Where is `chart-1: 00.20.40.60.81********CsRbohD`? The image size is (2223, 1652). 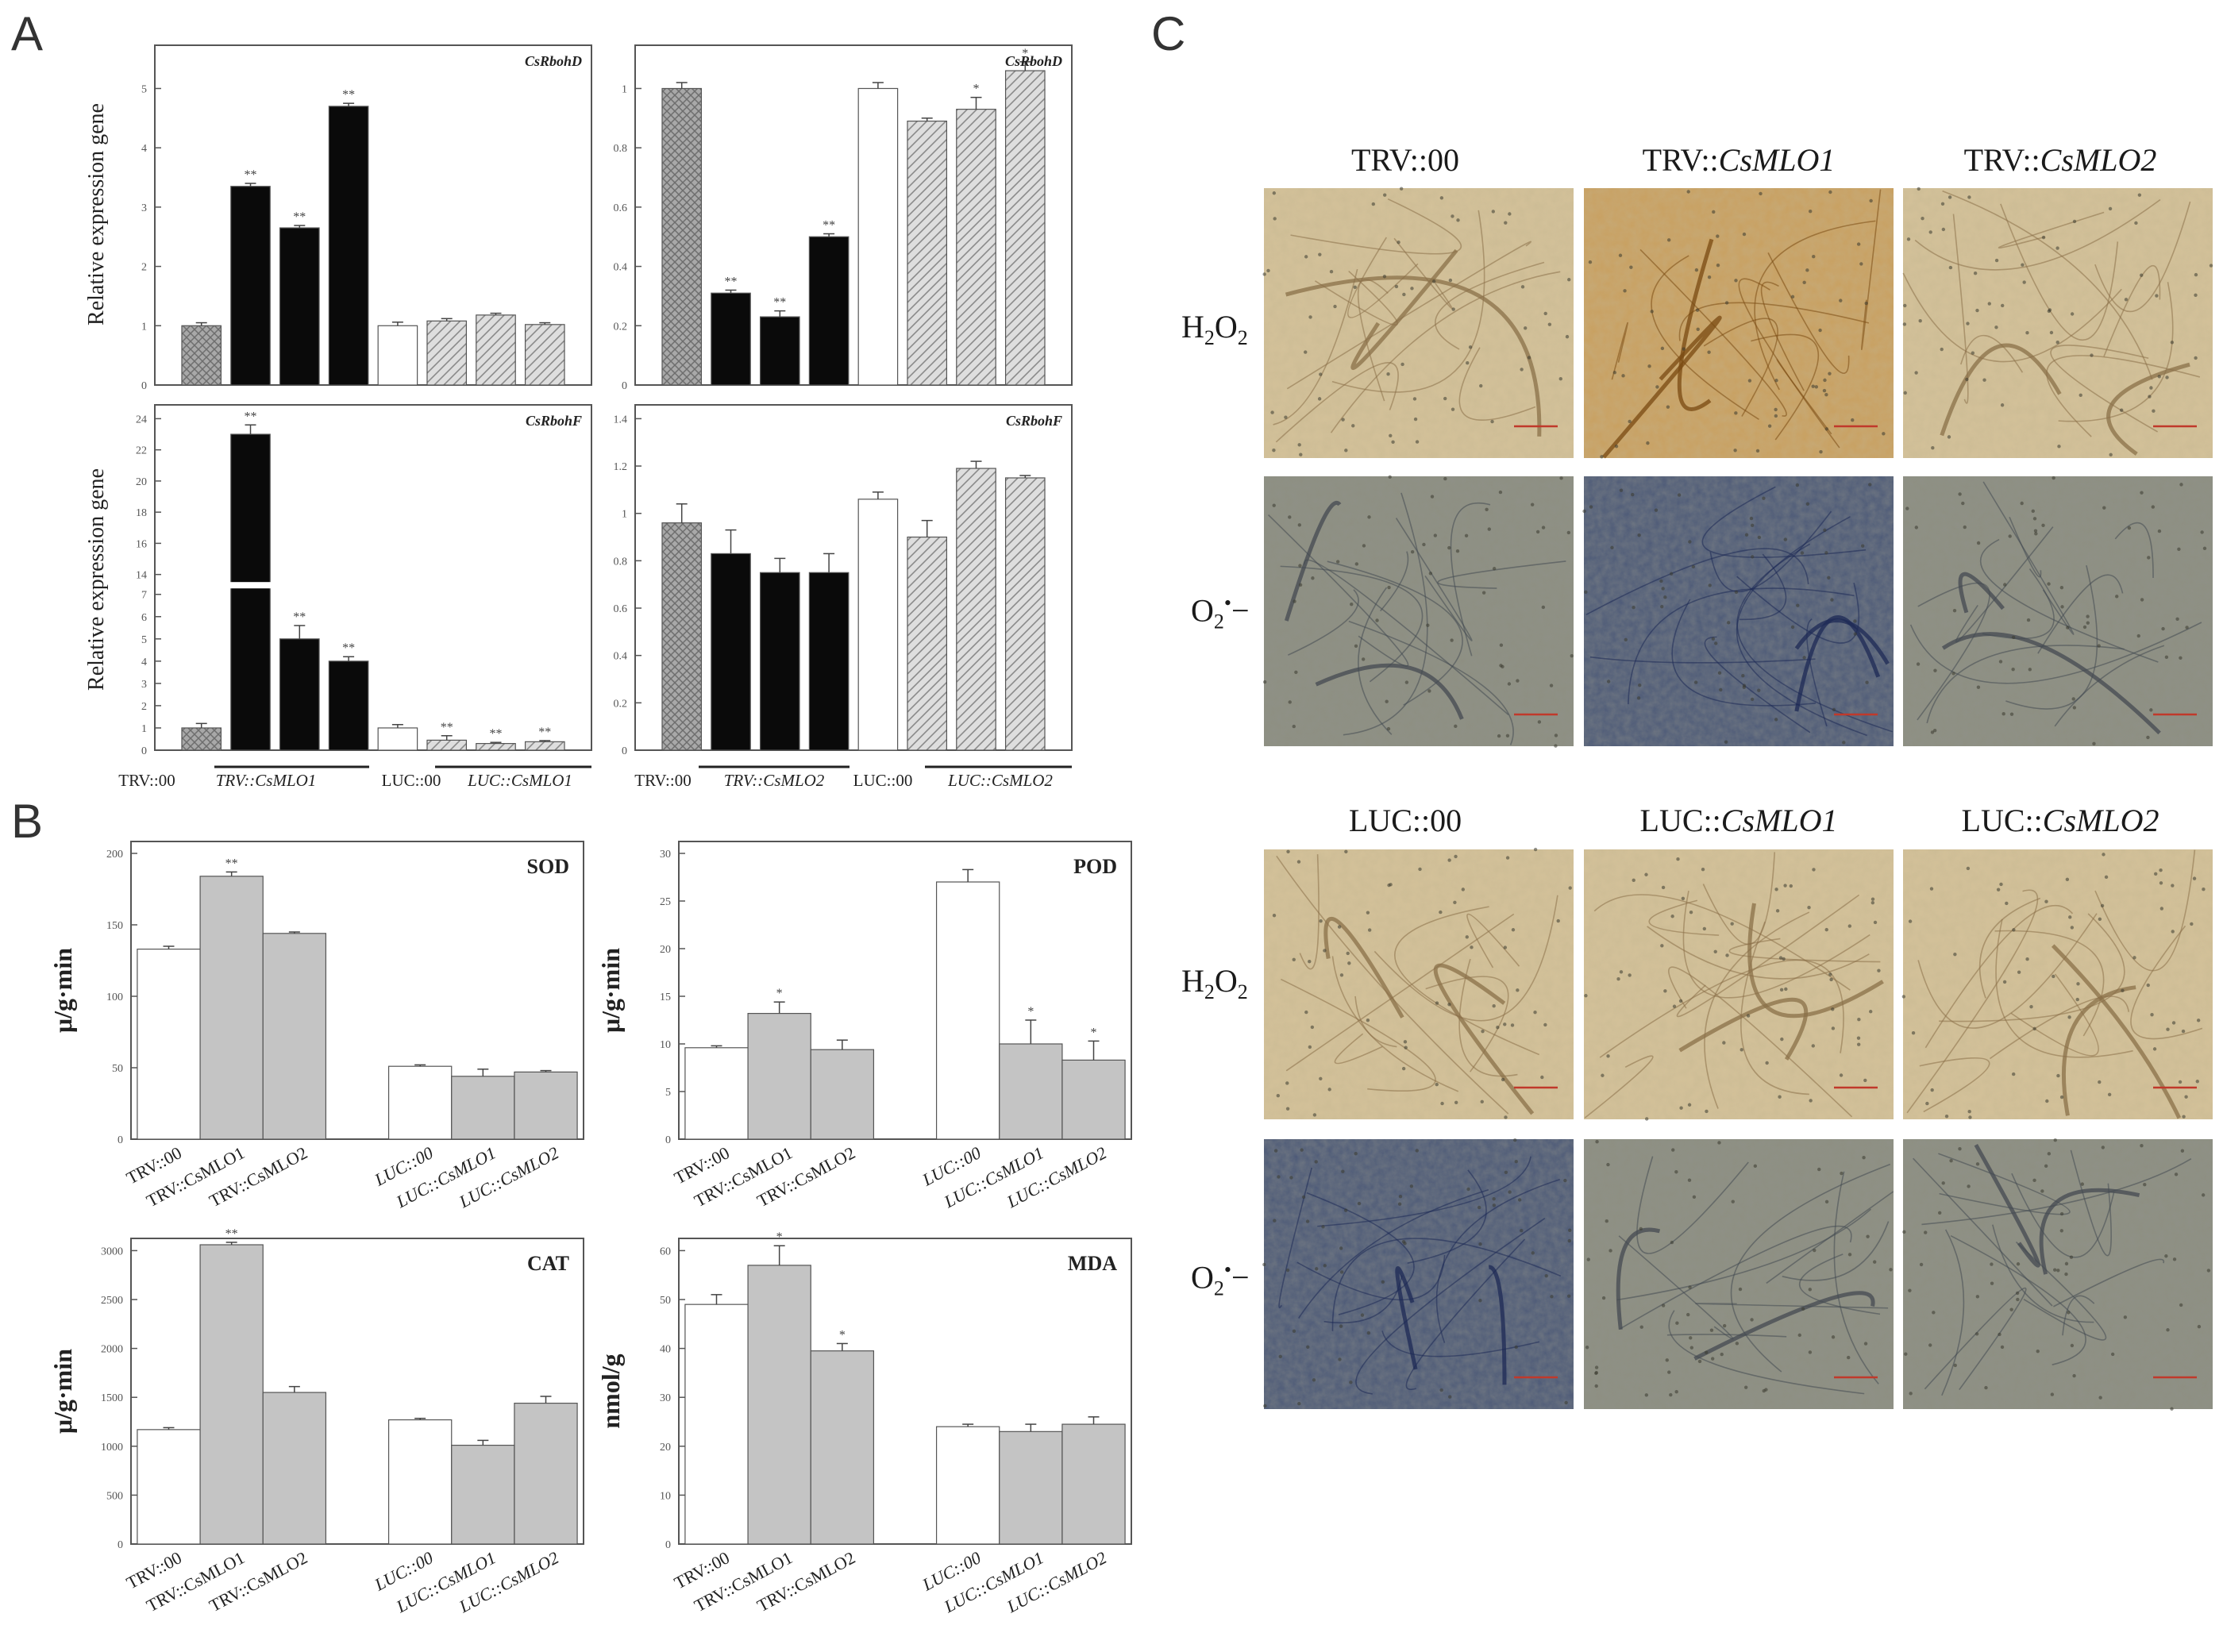
chart-1: 00.20.40.60.81********CsRbohD is located at coordinates (843, 218).